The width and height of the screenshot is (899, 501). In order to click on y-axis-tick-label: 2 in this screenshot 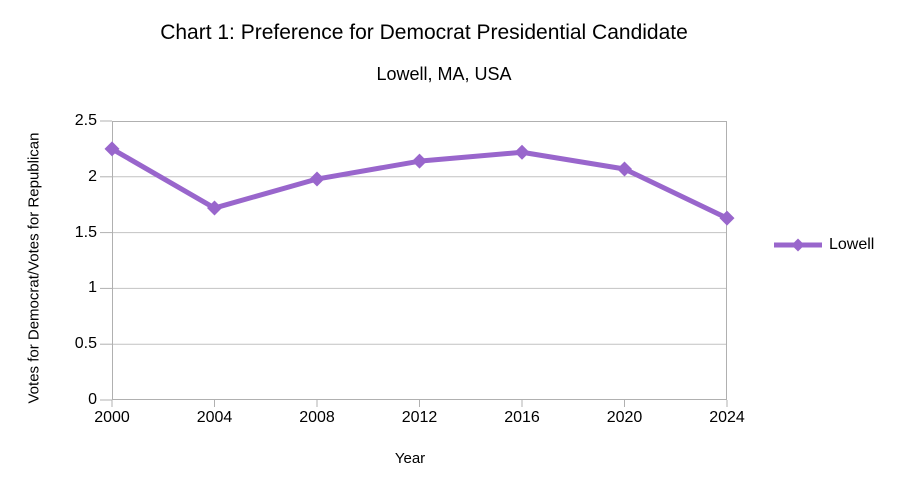, I will do `click(92, 176)`.